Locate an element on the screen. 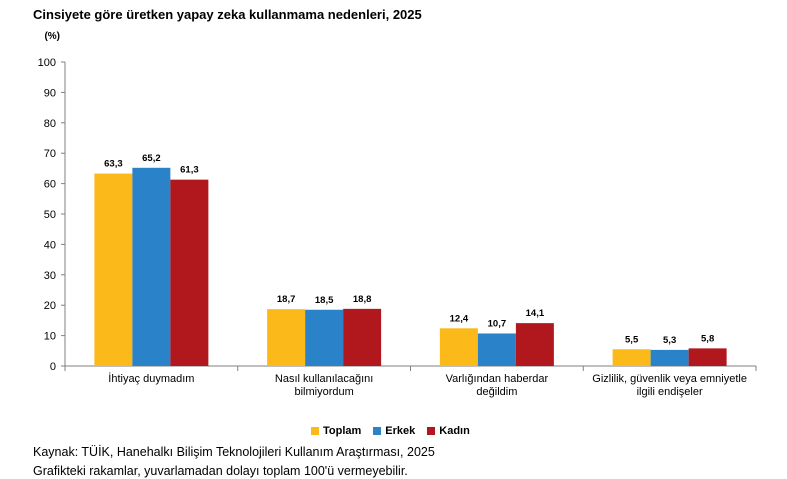  legend-label-toplam: Toplam is located at coordinates (342, 431).